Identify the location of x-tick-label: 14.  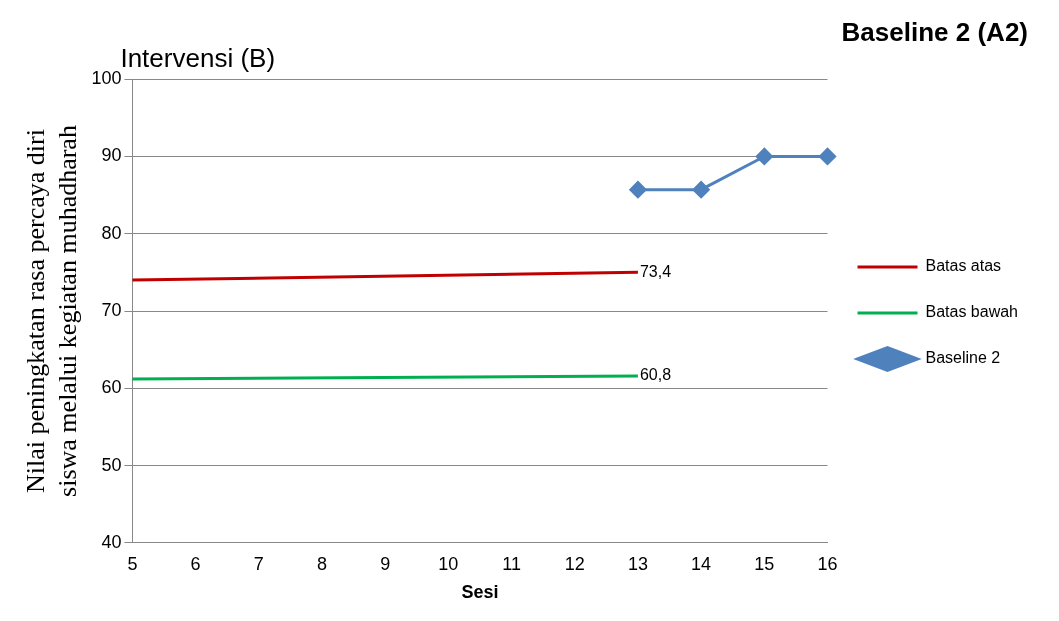
(701, 563).